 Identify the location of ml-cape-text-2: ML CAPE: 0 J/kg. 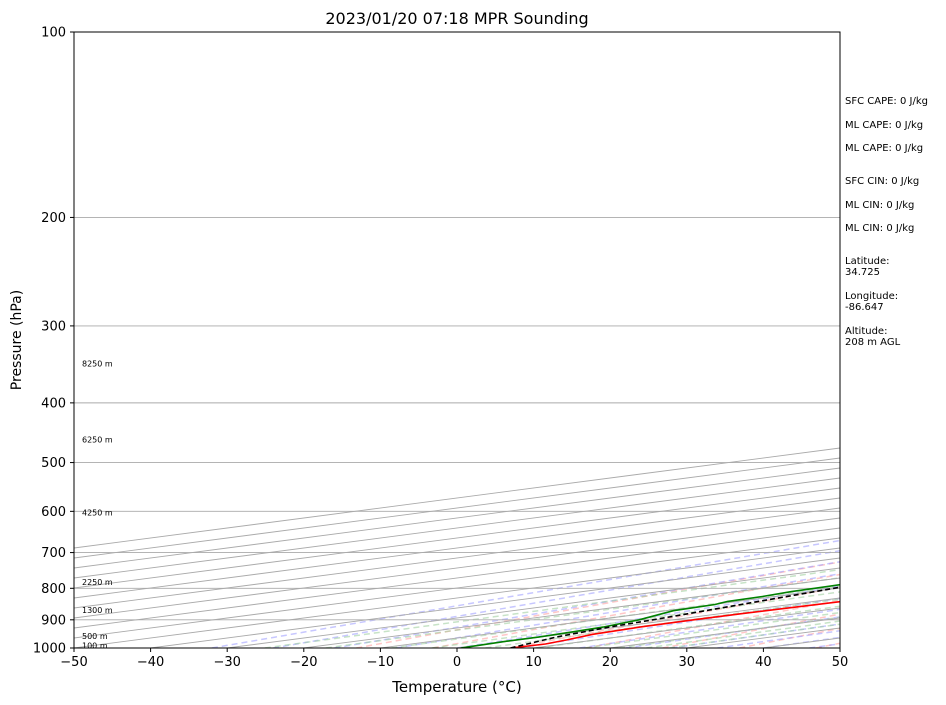
(884, 148).